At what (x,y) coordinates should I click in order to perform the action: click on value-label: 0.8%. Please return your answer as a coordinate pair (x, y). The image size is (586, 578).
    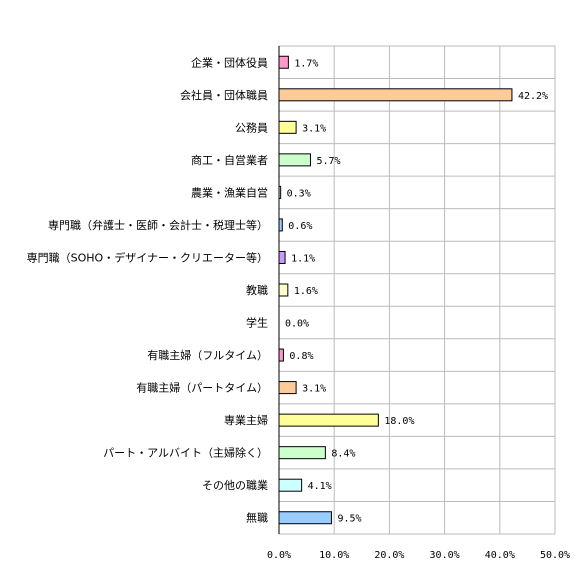
    Looking at the image, I should click on (301, 356).